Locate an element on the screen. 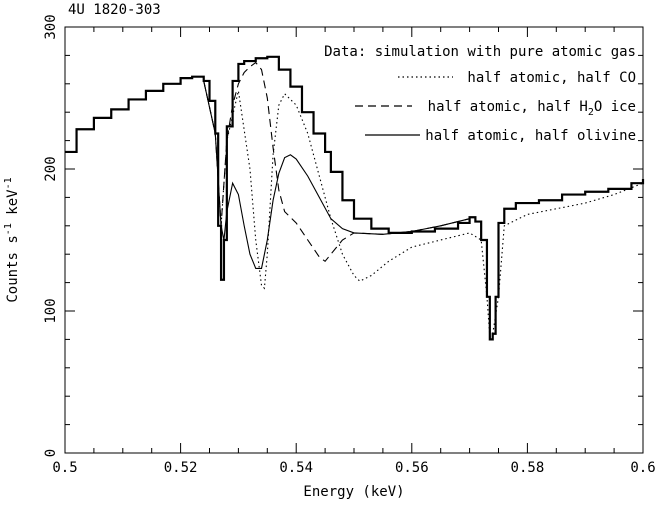 This screenshot has width=657, height=505. legend-entry-h2o-pre: half atomic, half H is located at coordinates (508, 107).